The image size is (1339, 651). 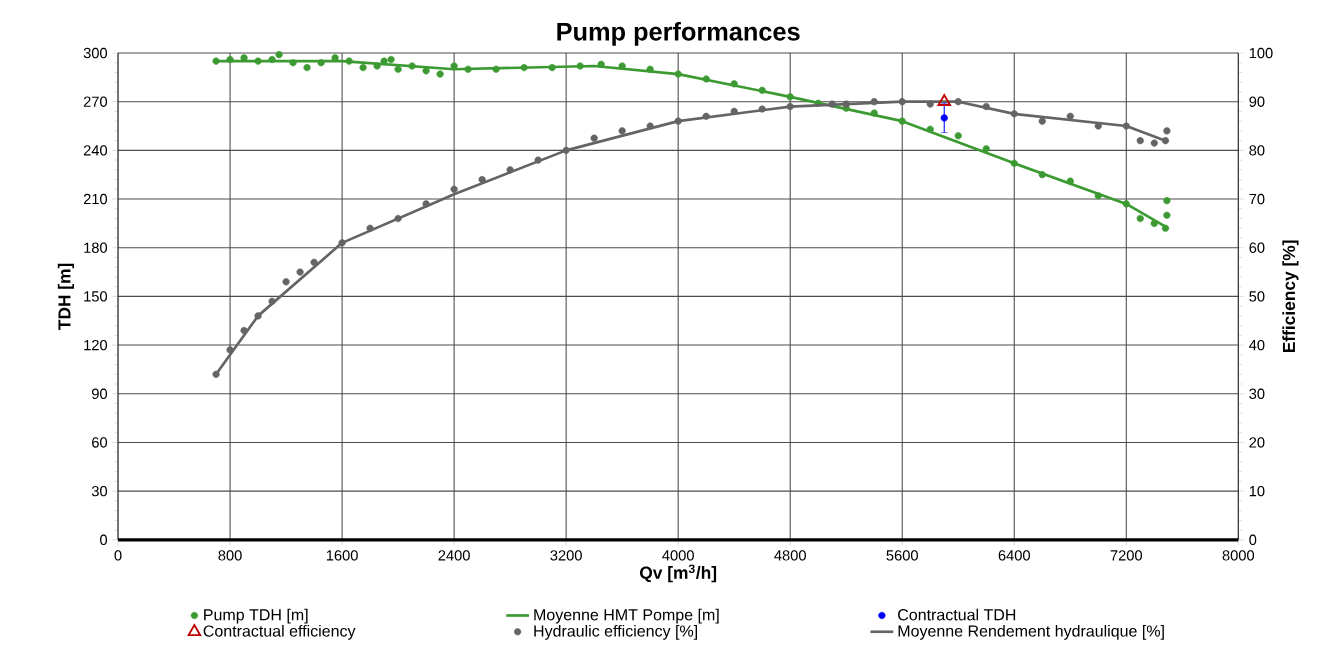 I want to click on y-tick-label: 240, so click(x=95, y=150).